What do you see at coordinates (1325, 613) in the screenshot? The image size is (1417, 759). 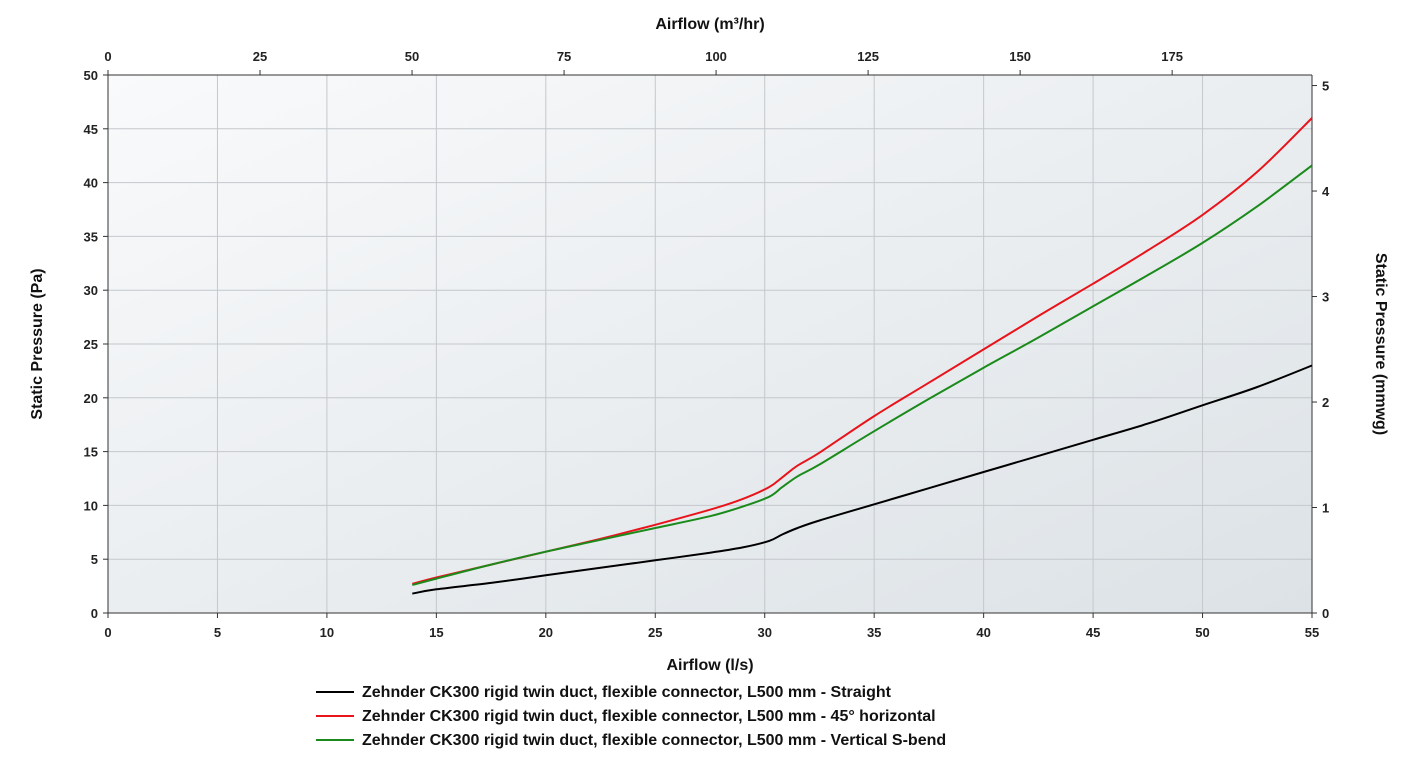 I see `y2-tick-label: 0` at bounding box center [1325, 613].